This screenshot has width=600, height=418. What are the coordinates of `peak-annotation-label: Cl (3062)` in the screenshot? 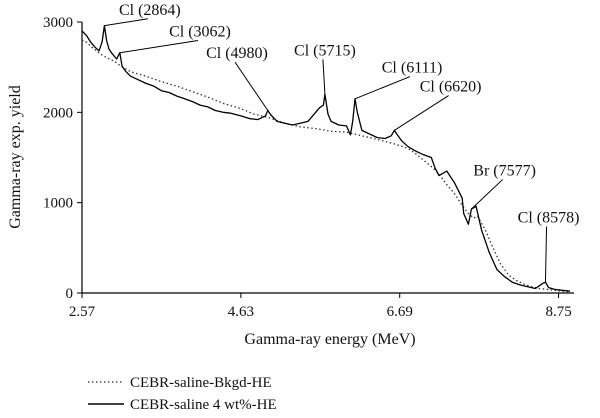 It's located at (200, 31).